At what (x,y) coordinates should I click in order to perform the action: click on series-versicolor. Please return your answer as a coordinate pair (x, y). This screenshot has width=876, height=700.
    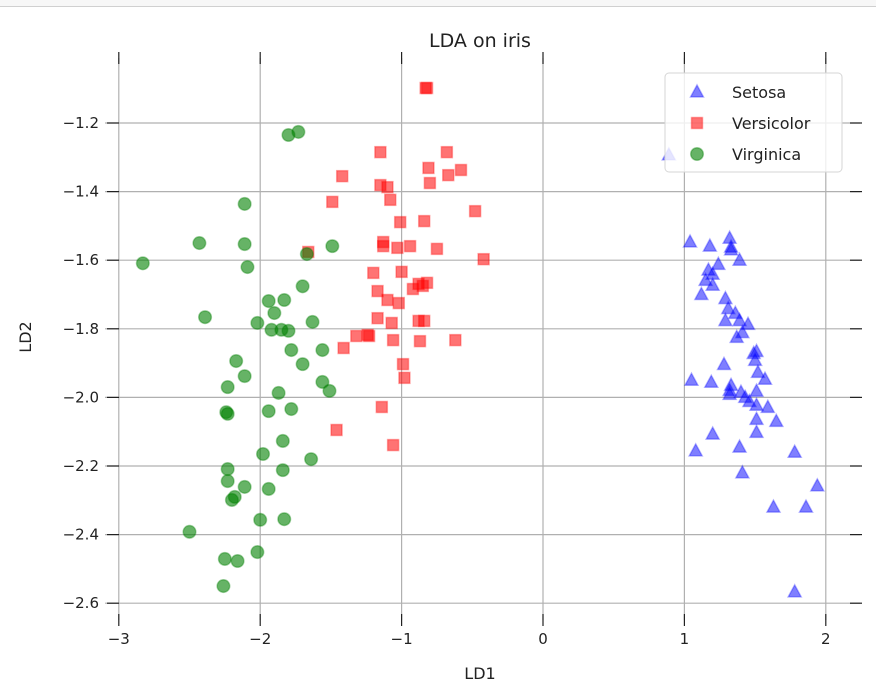
    Looking at the image, I should click on (396, 266).